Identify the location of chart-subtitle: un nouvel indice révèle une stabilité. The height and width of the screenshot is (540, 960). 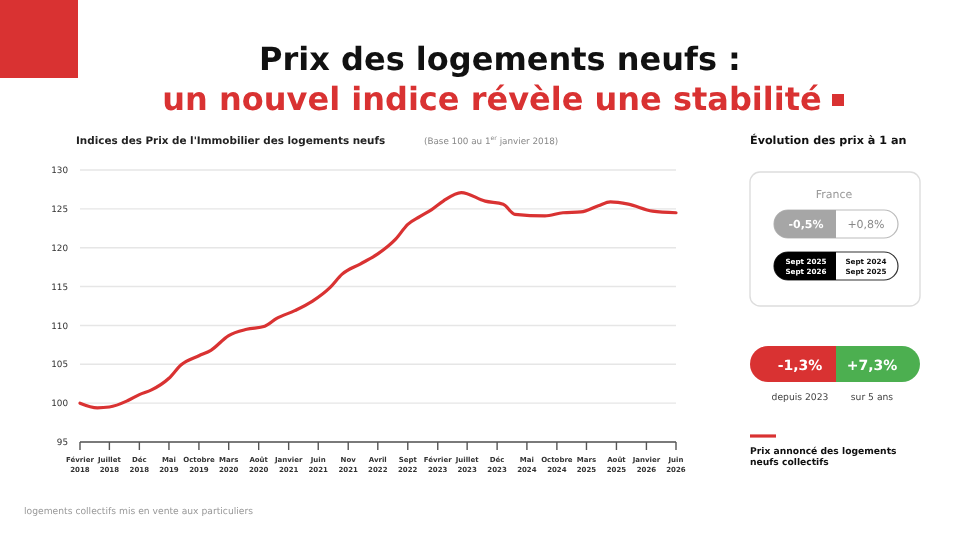
(492, 99).